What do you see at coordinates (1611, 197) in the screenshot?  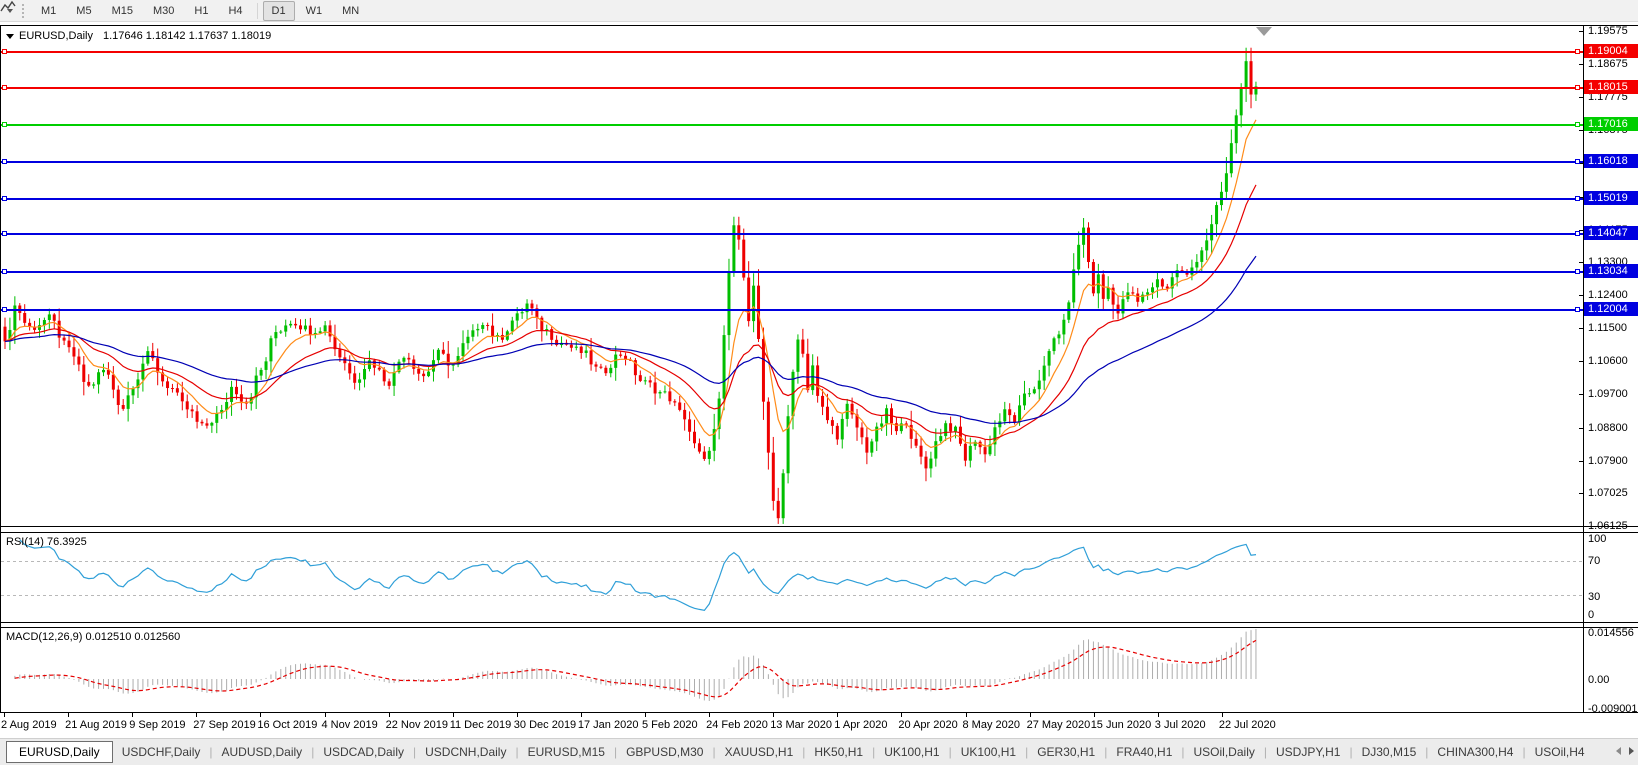 I see `price-line-tag: 1.15019` at bounding box center [1611, 197].